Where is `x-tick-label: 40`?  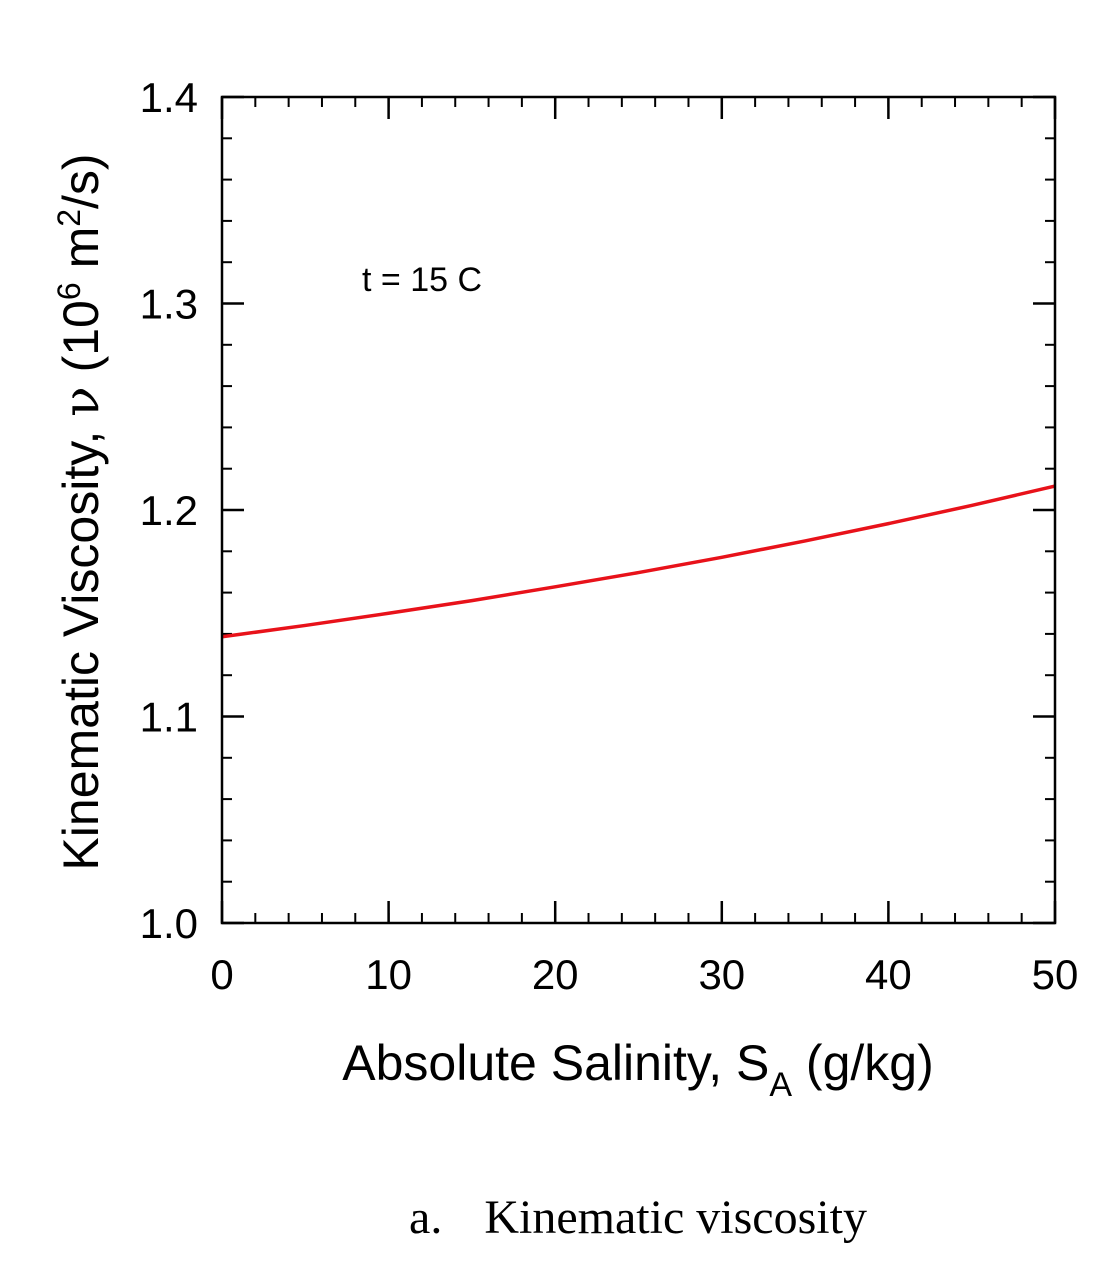
x-tick-label: 40 is located at coordinates (888, 974).